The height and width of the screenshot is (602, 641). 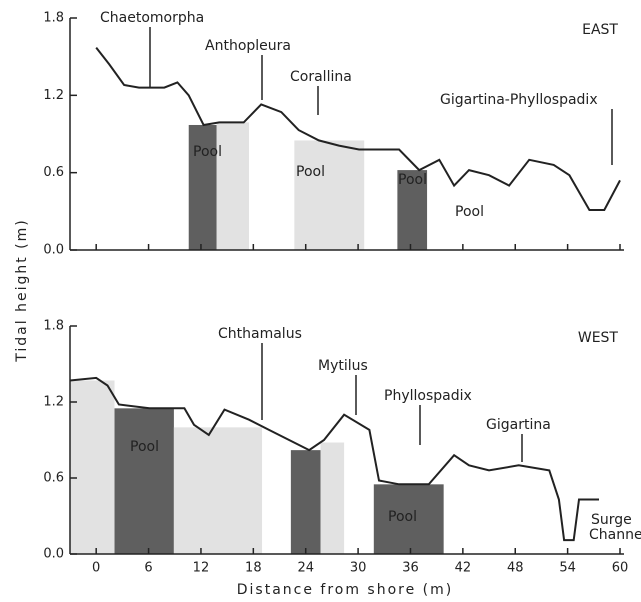 I want to click on annotation: Chthamalus, so click(x=260, y=334).